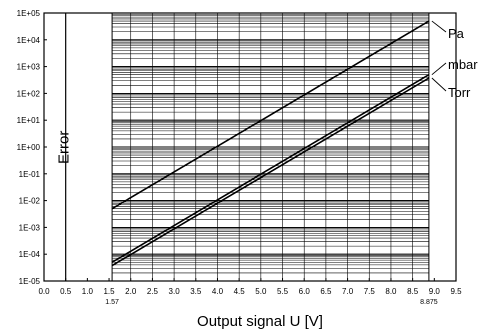 The height and width of the screenshot is (330, 483). I want to click on x-tick-label: 4.0, so click(218, 291).